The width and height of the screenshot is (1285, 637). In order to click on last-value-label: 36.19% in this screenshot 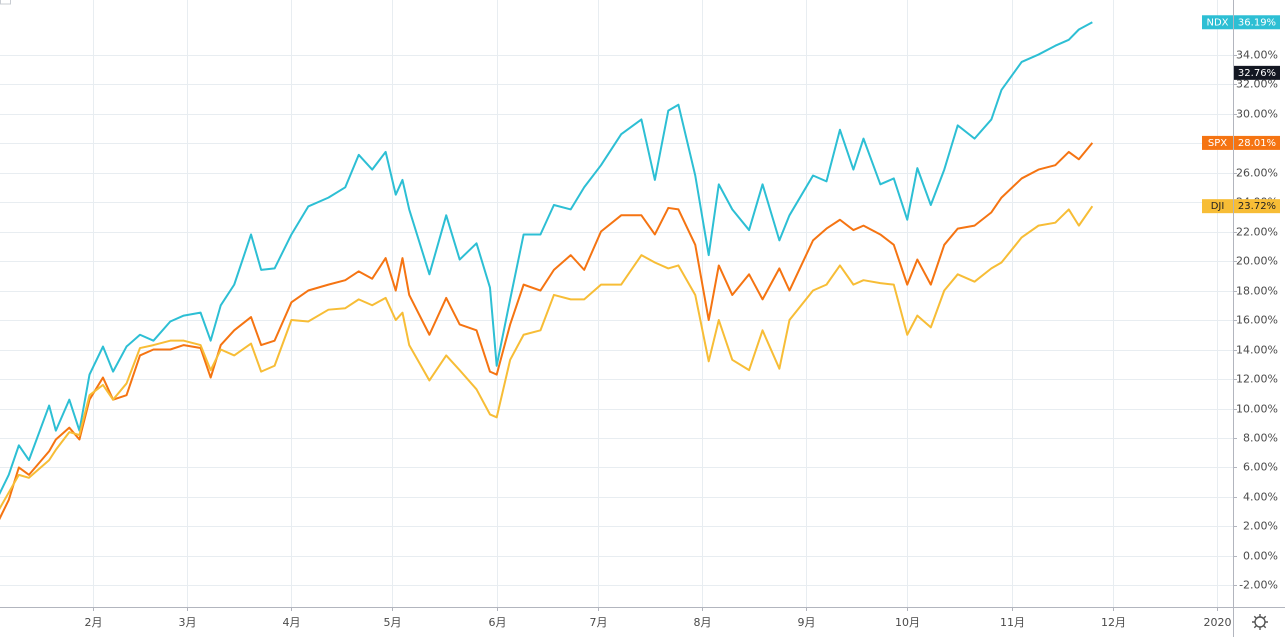, I will do `click(1257, 22)`.